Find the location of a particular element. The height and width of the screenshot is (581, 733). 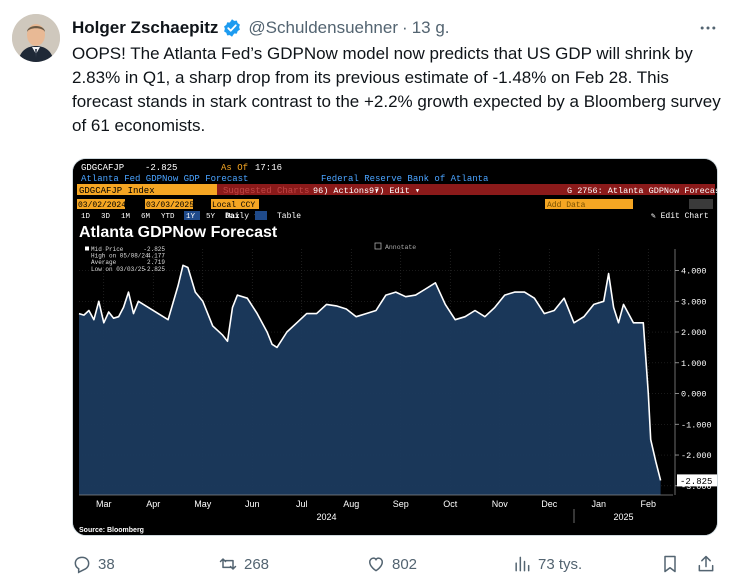

as-of-time: 17:16 is located at coordinates (268, 168).